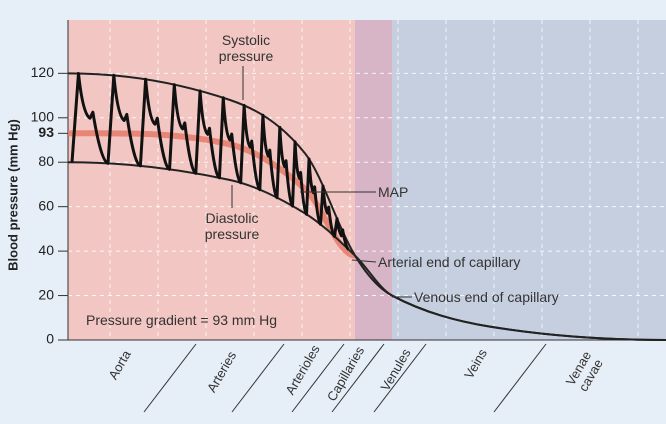  What do you see at coordinates (182, 320) in the screenshot?
I see `annotation: Pressure gradient = 93 mm Hg` at bounding box center [182, 320].